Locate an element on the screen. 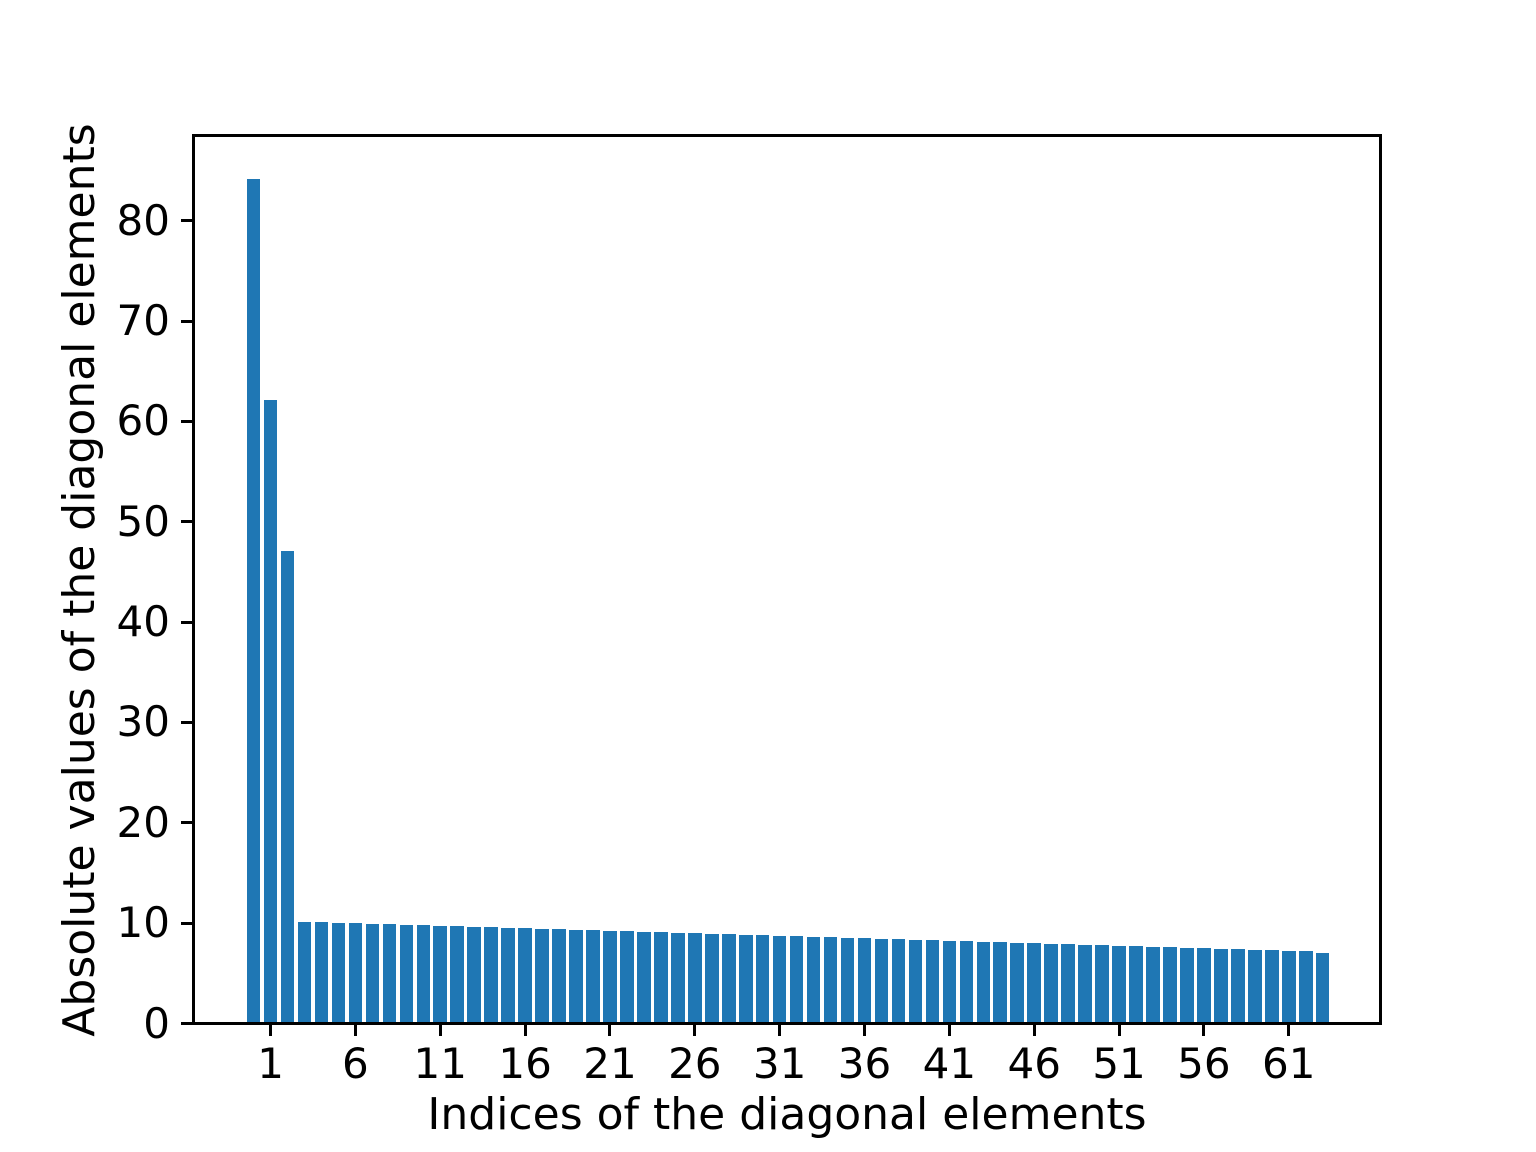 Image resolution: width=1536 pixels, height=1152 pixels. y-tick-label: 80 is located at coordinates (143, 220).